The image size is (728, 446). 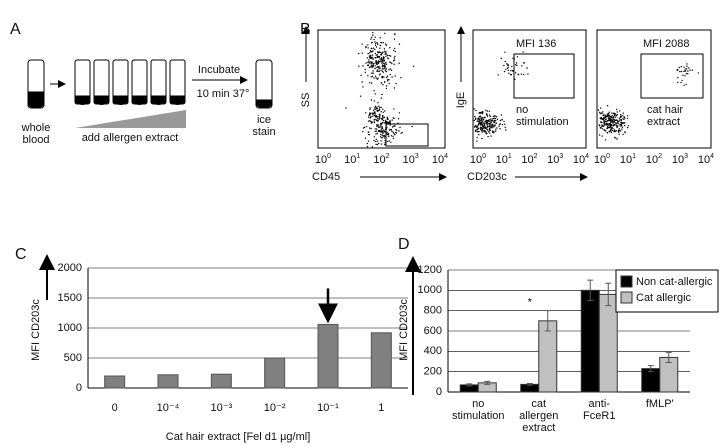 What do you see at coordinates (275, 408) in the screenshot?
I see `x-tick-label: 10⁻²` at bounding box center [275, 408].